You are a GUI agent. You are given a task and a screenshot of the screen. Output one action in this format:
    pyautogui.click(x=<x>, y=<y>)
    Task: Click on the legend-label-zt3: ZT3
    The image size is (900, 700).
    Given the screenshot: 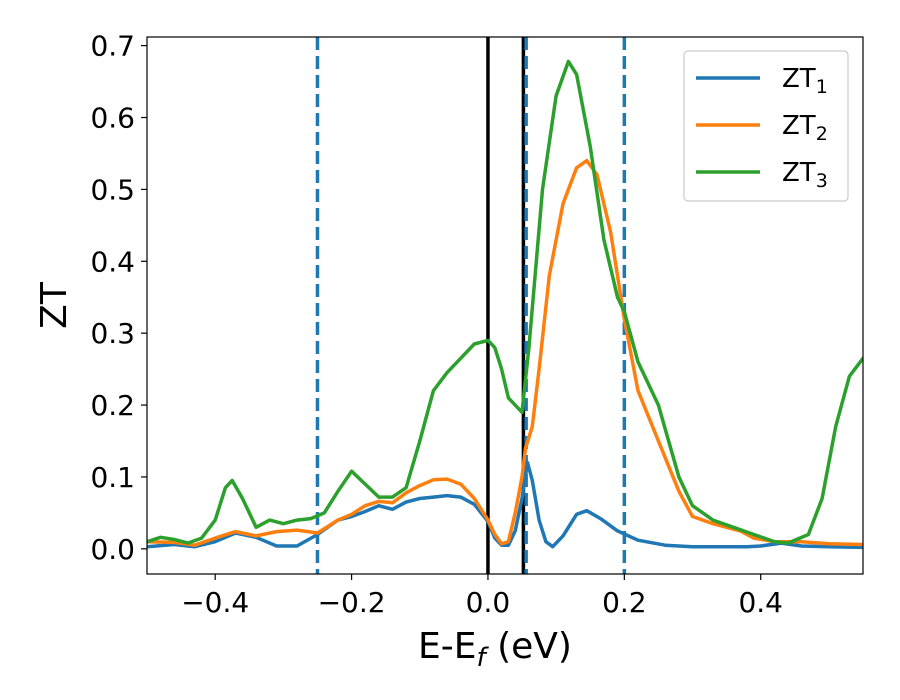 What is the action you would take?
    pyautogui.click(x=805, y=175)
    